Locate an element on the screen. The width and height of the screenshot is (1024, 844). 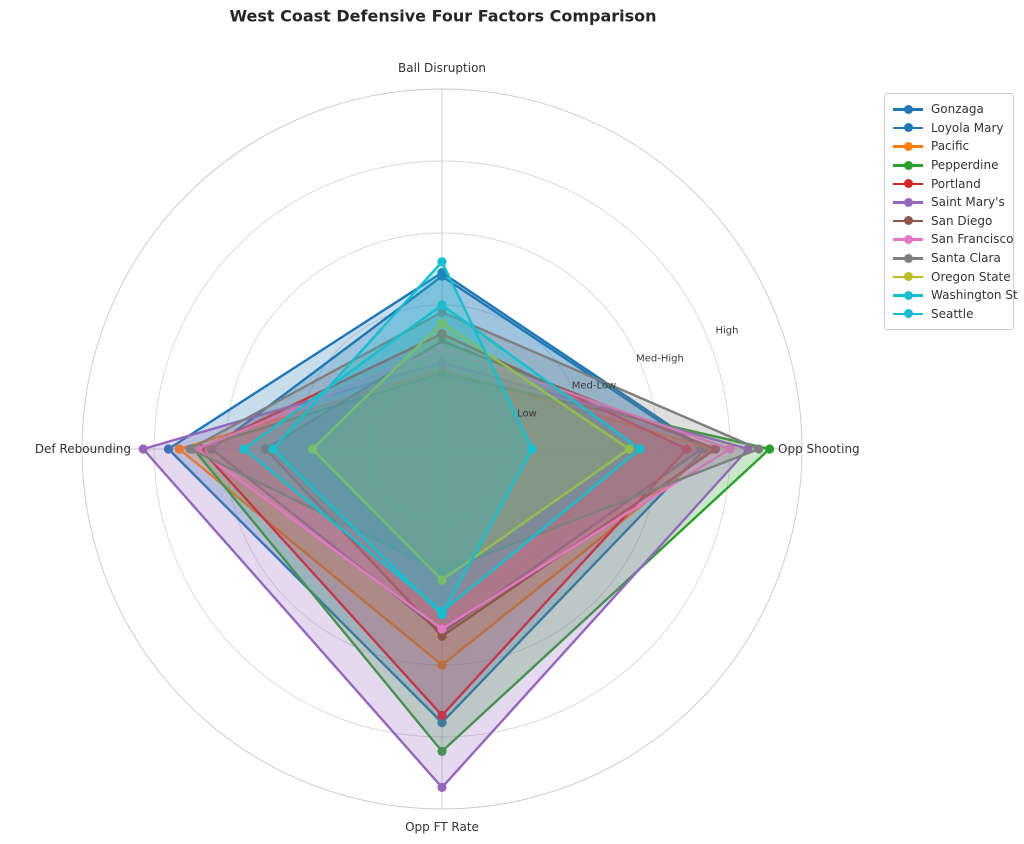
legend-item-pepperdine: Pepperdine is located at coordinates (949, 165).